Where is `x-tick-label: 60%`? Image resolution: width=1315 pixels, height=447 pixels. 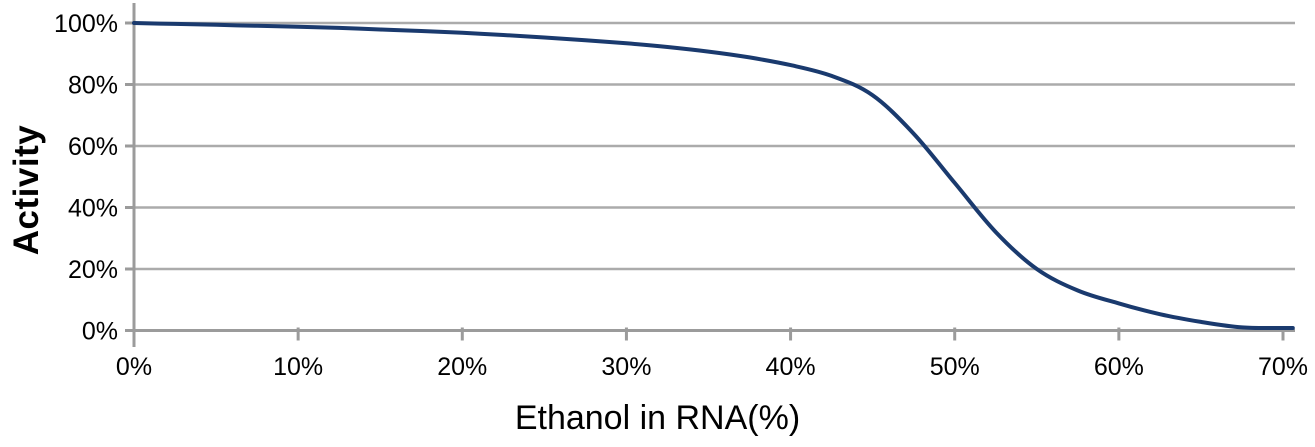
x-tick-label: 60% is located at coordinates (1119, 367).